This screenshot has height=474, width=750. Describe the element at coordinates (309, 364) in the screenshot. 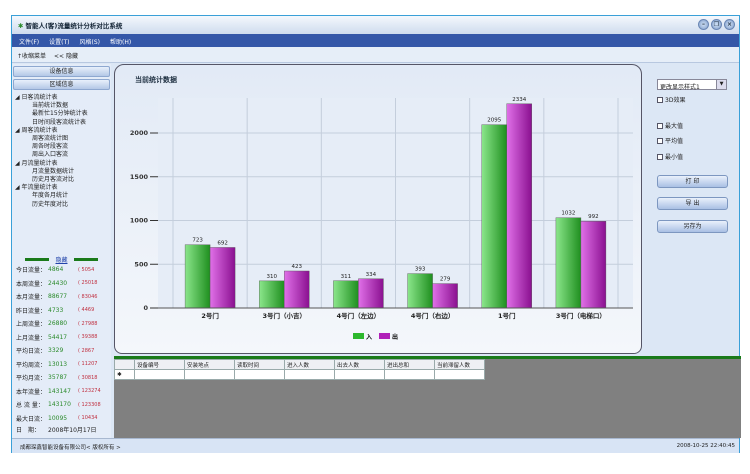

I see `column-header: 进入人数` at that location.